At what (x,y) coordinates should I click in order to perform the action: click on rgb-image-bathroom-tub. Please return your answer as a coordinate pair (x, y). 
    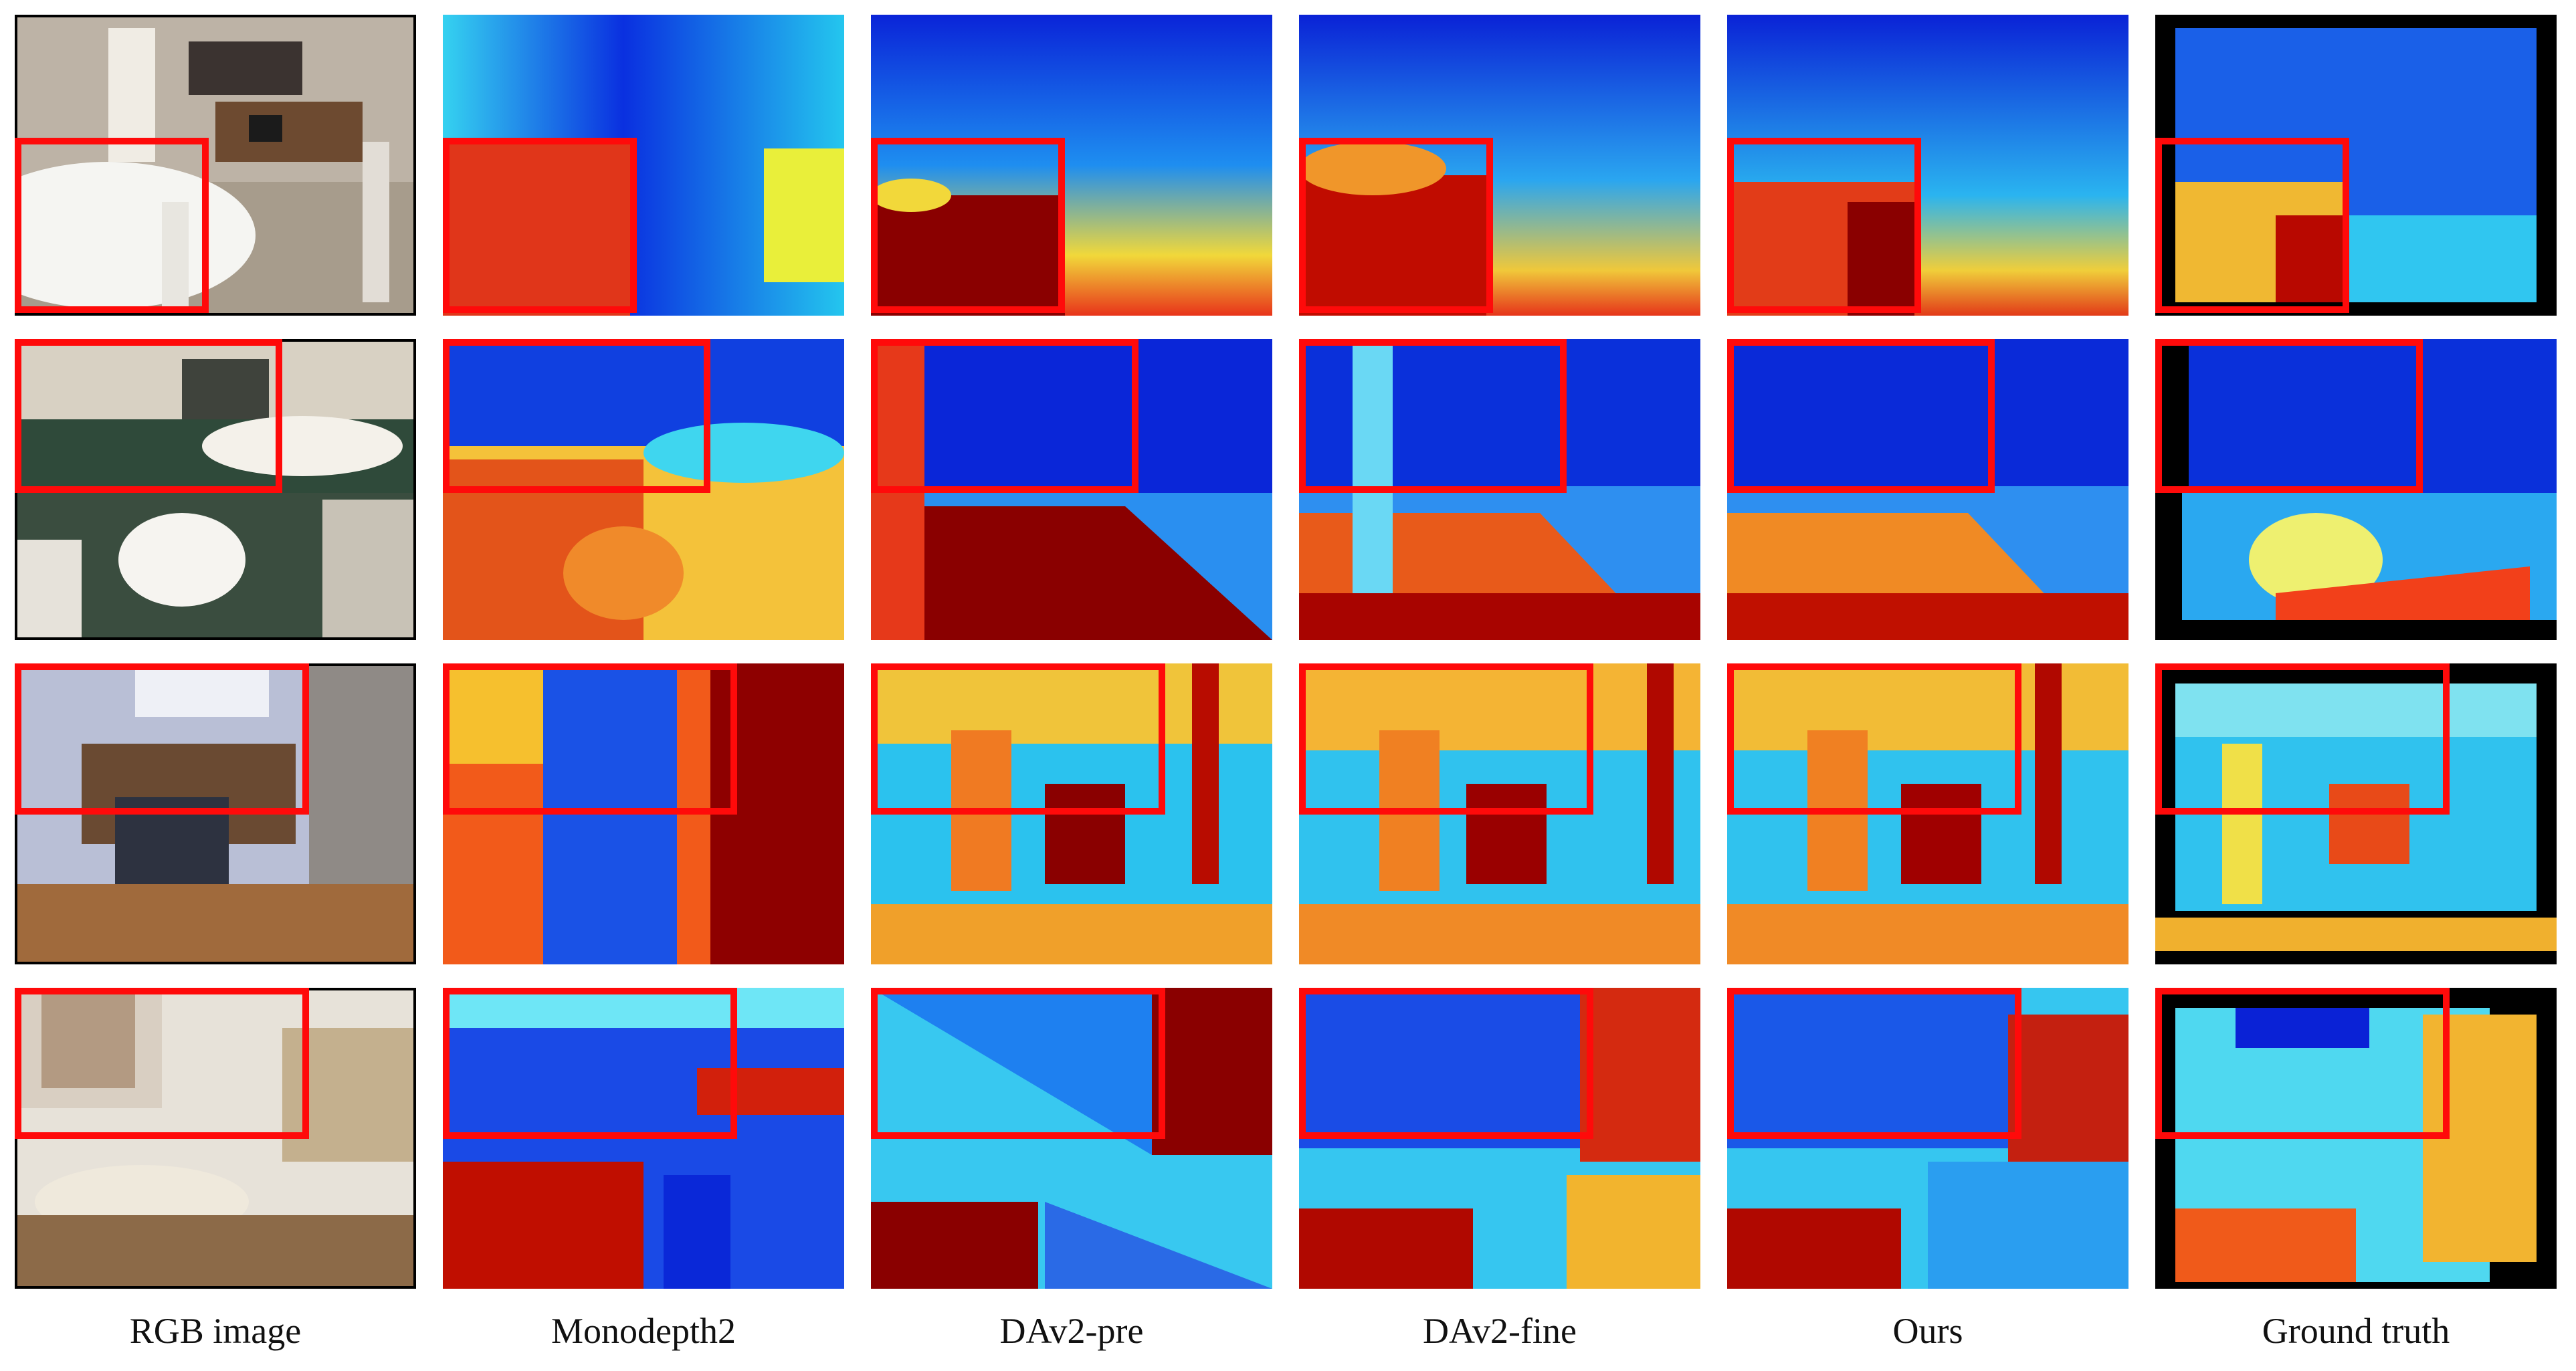
    Looking at the image, I should click on (216, 490).